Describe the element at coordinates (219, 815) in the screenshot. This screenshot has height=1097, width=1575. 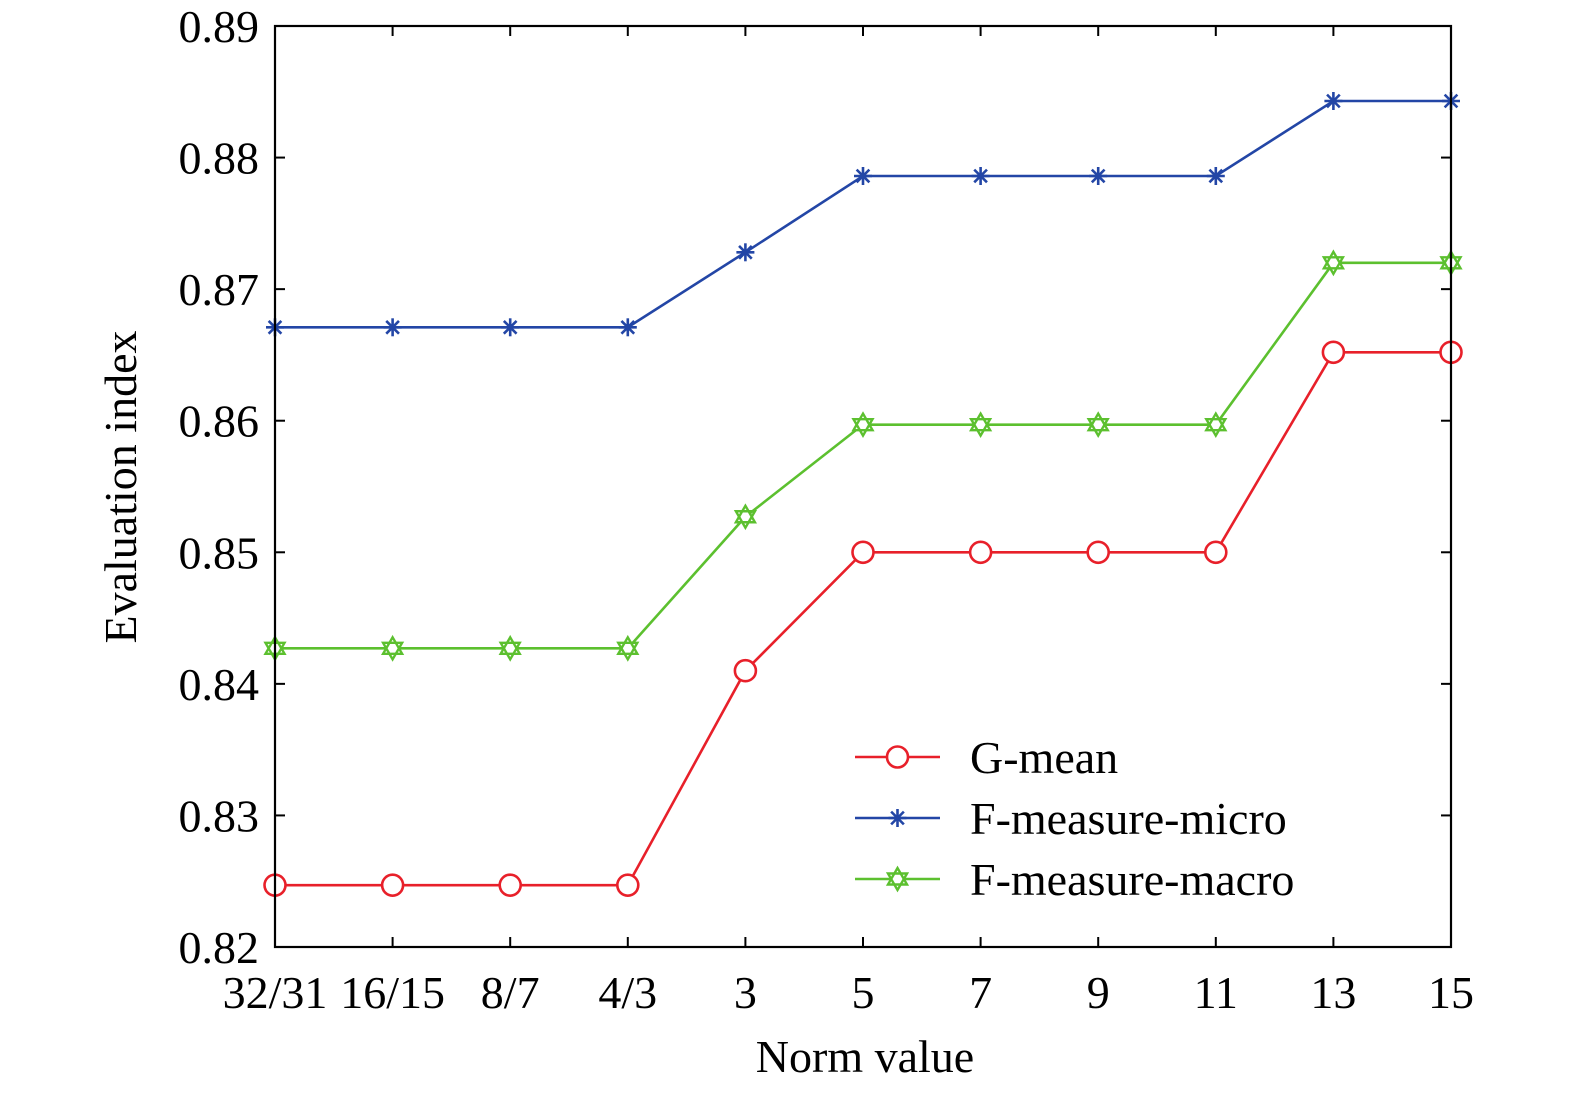
I see `y-tick-label: 0.83` at that location.